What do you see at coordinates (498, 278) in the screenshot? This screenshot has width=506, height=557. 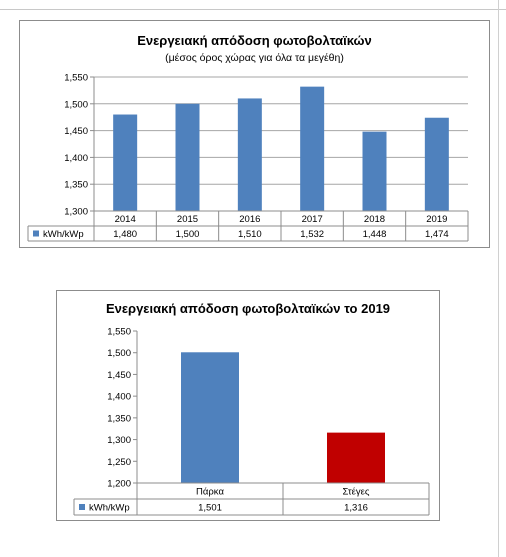 I see `page-edge-line` at bounding box center [498, 278].